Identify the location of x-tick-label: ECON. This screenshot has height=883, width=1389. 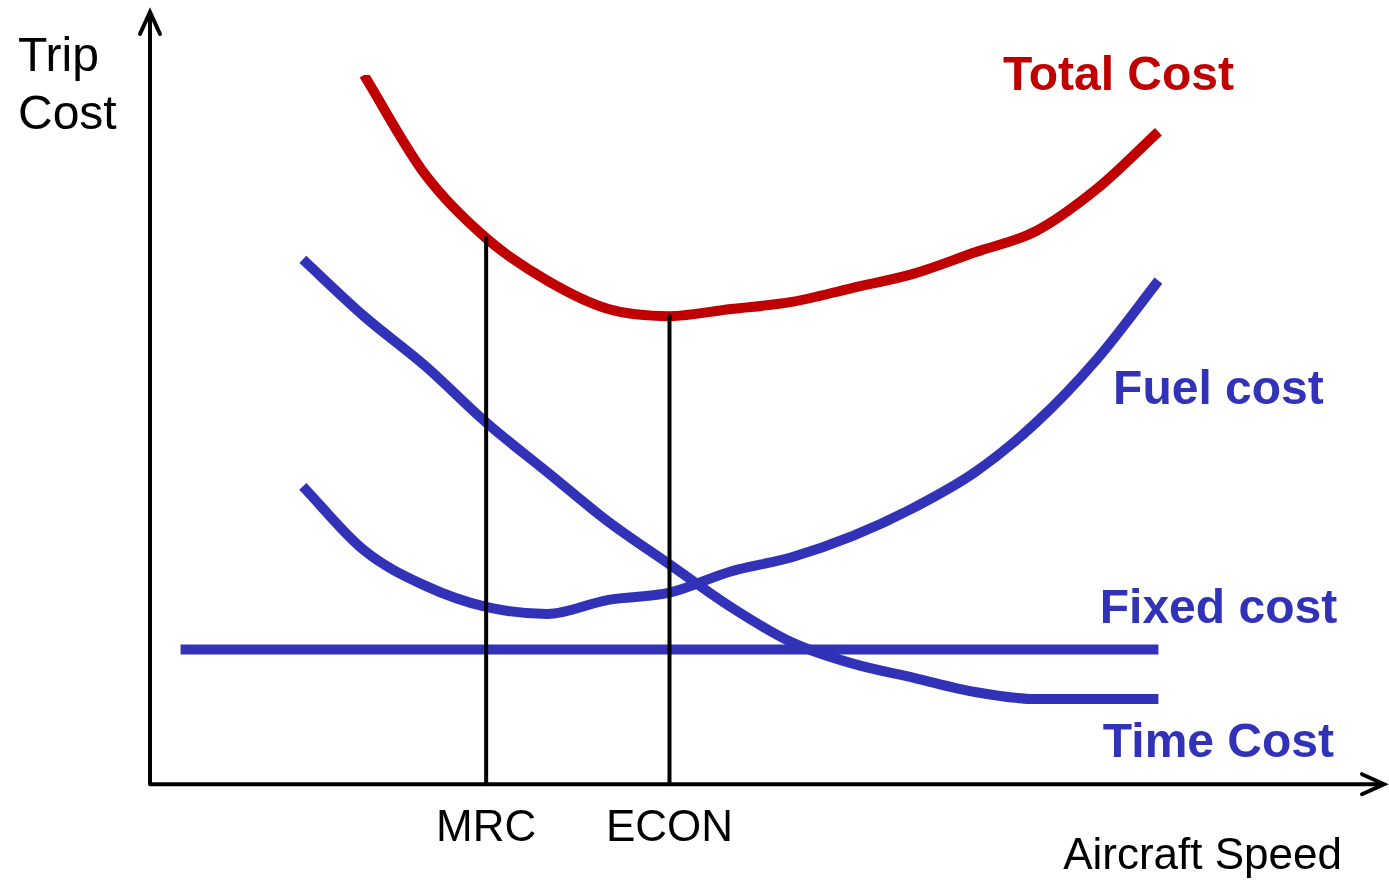
(669, 825).